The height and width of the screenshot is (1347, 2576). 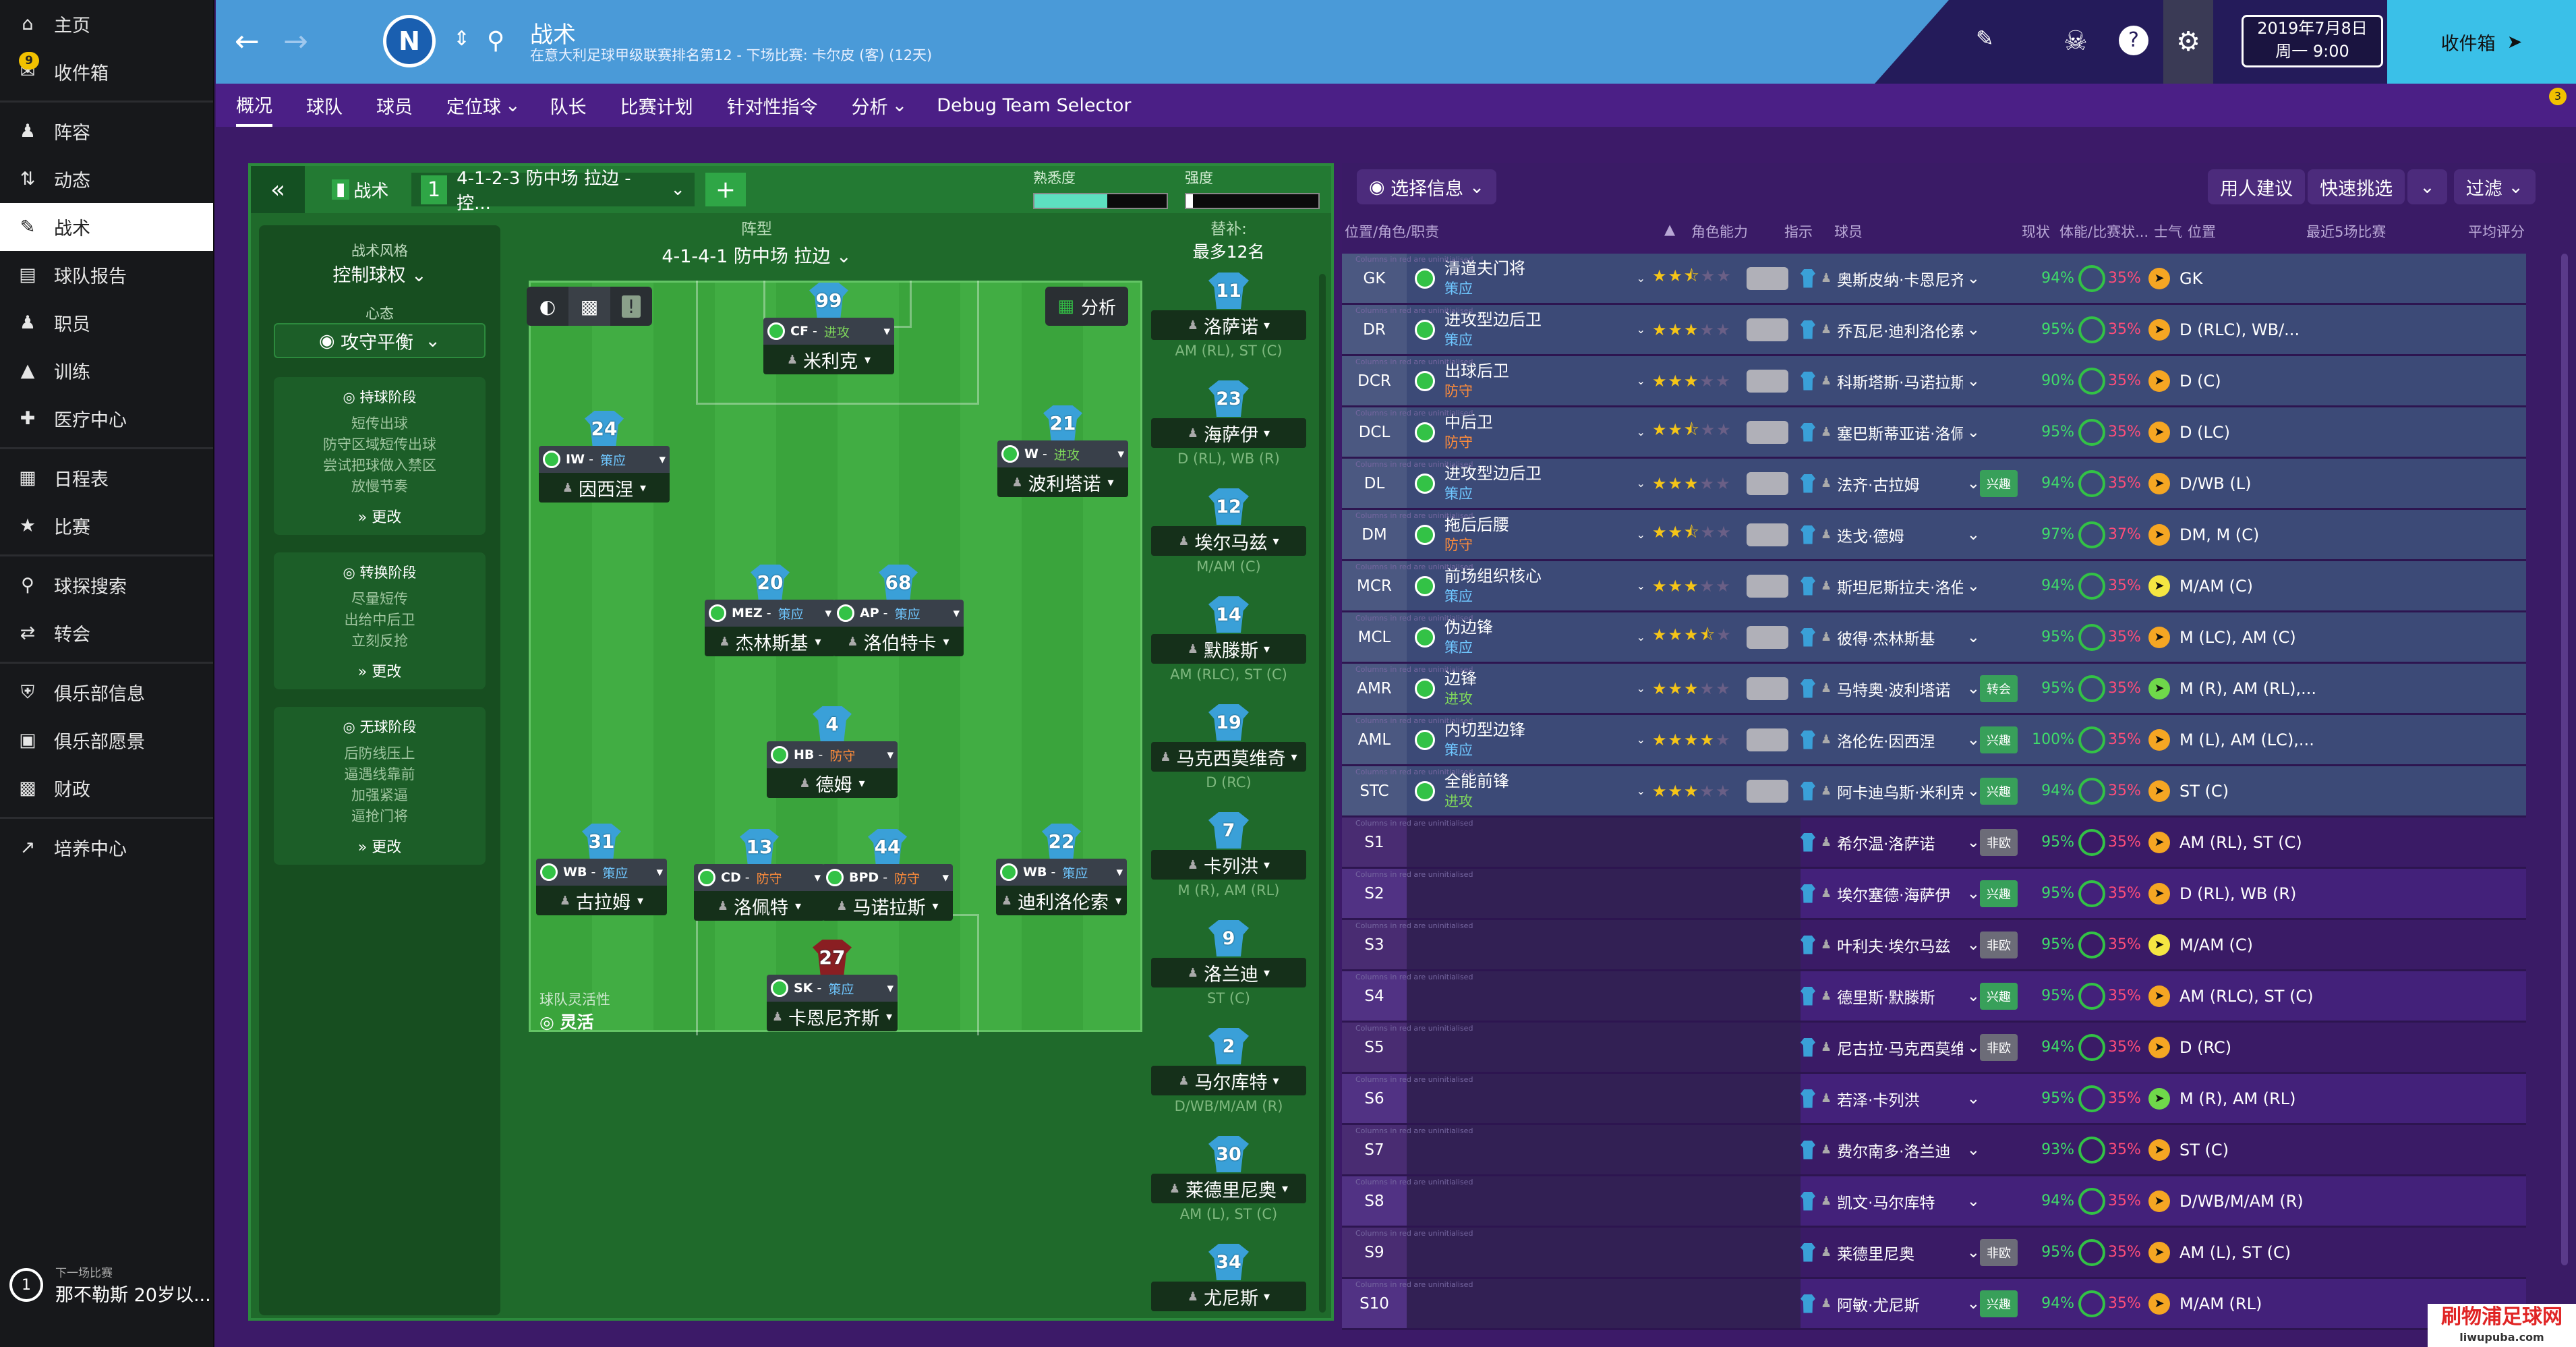 What do you see at coordinates (1392, 232) in the screenshot?
I see `col-header-position: 位置/角色/职责` at bounding box center [1392, 232].